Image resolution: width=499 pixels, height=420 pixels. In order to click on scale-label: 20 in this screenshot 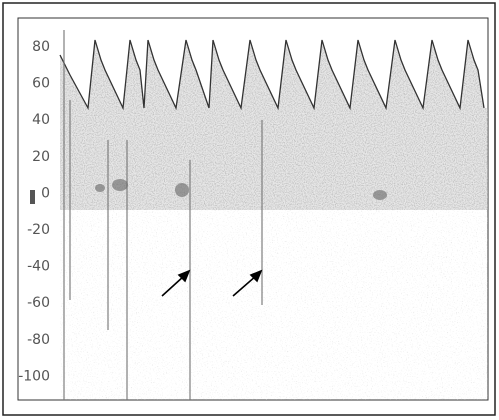, I will do `click(41, 157)`.